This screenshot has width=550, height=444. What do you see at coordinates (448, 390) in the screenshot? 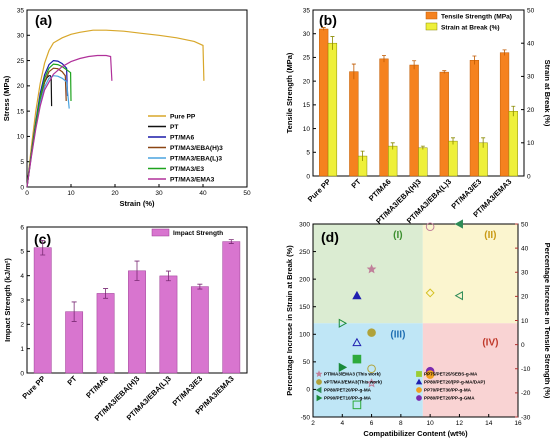
I see `legend-label: PP70/PET30/PP-g-MA` at bounding box center [448, 390].